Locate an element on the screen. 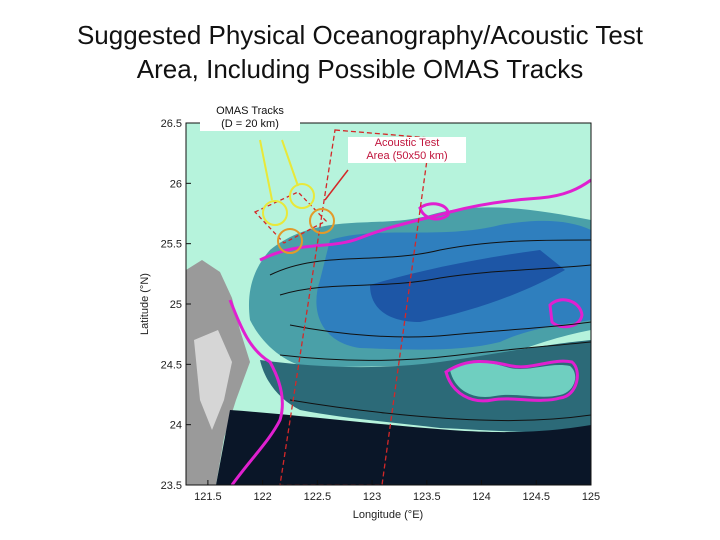 The height and width of the screenshot is (540, 720). x-tick-label: 122.5 is located at coordinates (318, 497).